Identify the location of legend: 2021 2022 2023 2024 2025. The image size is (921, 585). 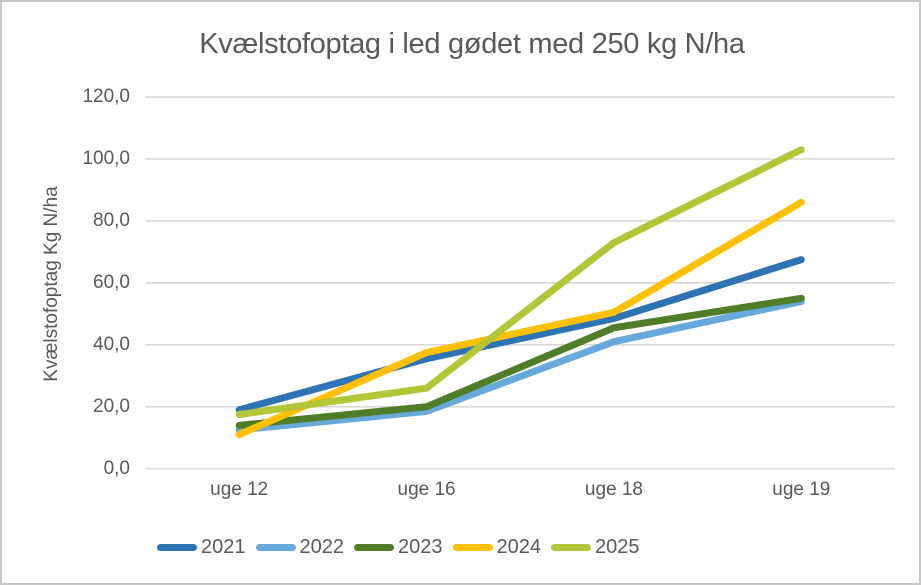
(398, 547).